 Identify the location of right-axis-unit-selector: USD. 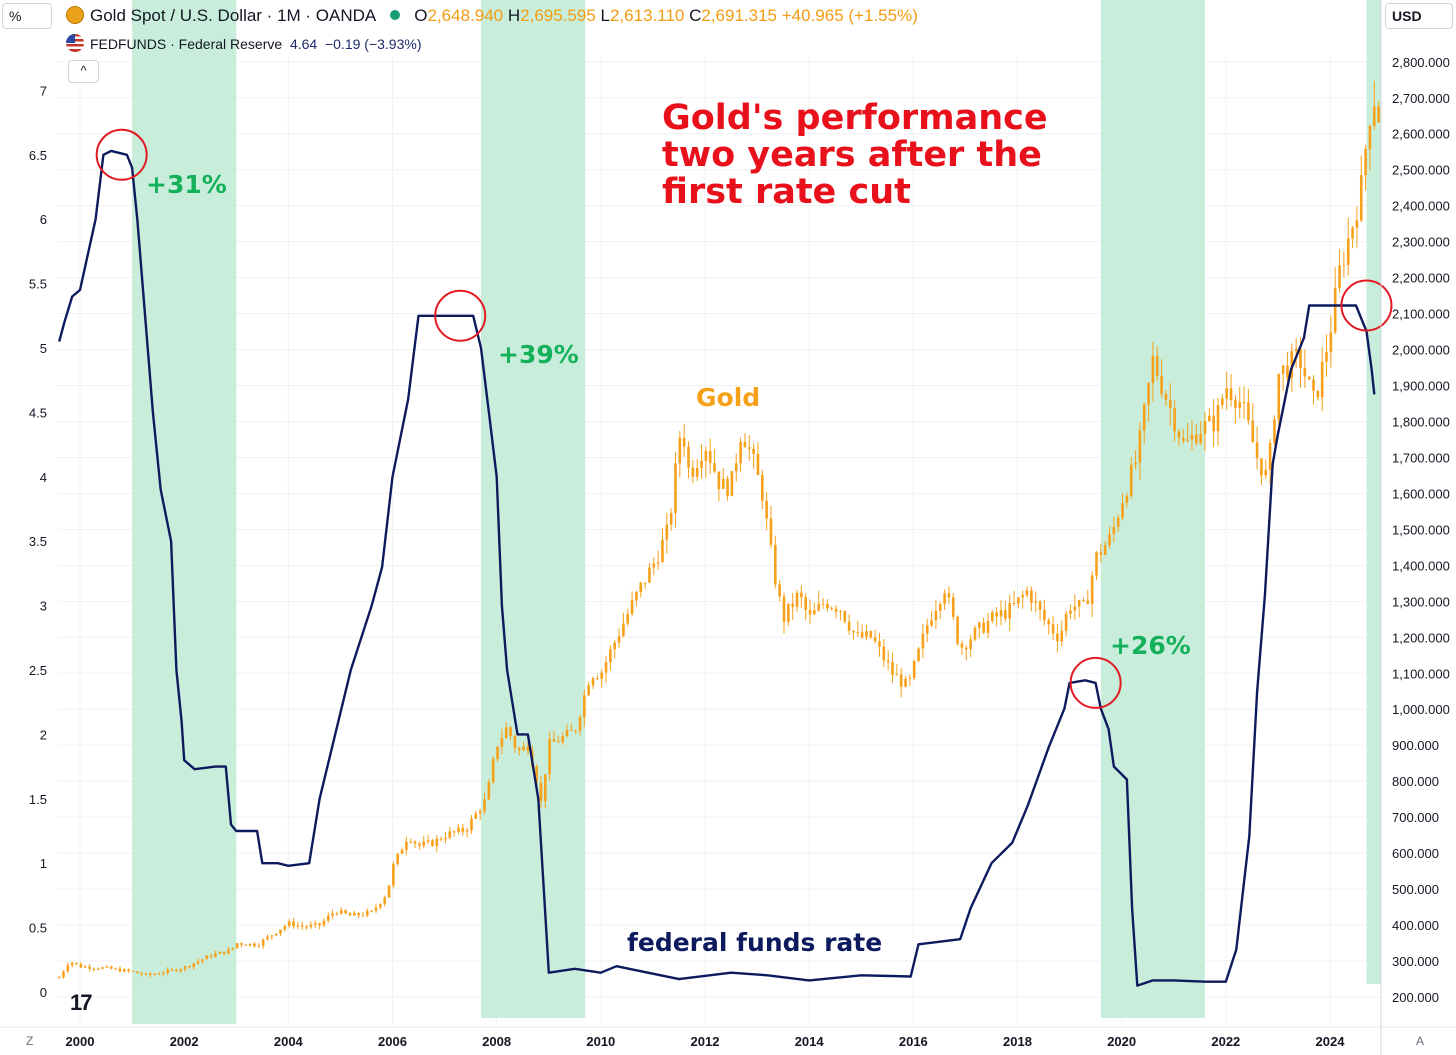
(1419, 16).